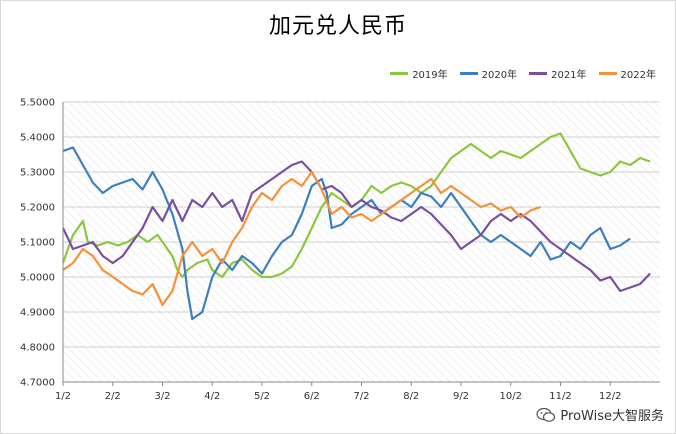 This screenshot has width=676, height=434. I want to click on x-tick-label: 3/2, so click(162, 396).